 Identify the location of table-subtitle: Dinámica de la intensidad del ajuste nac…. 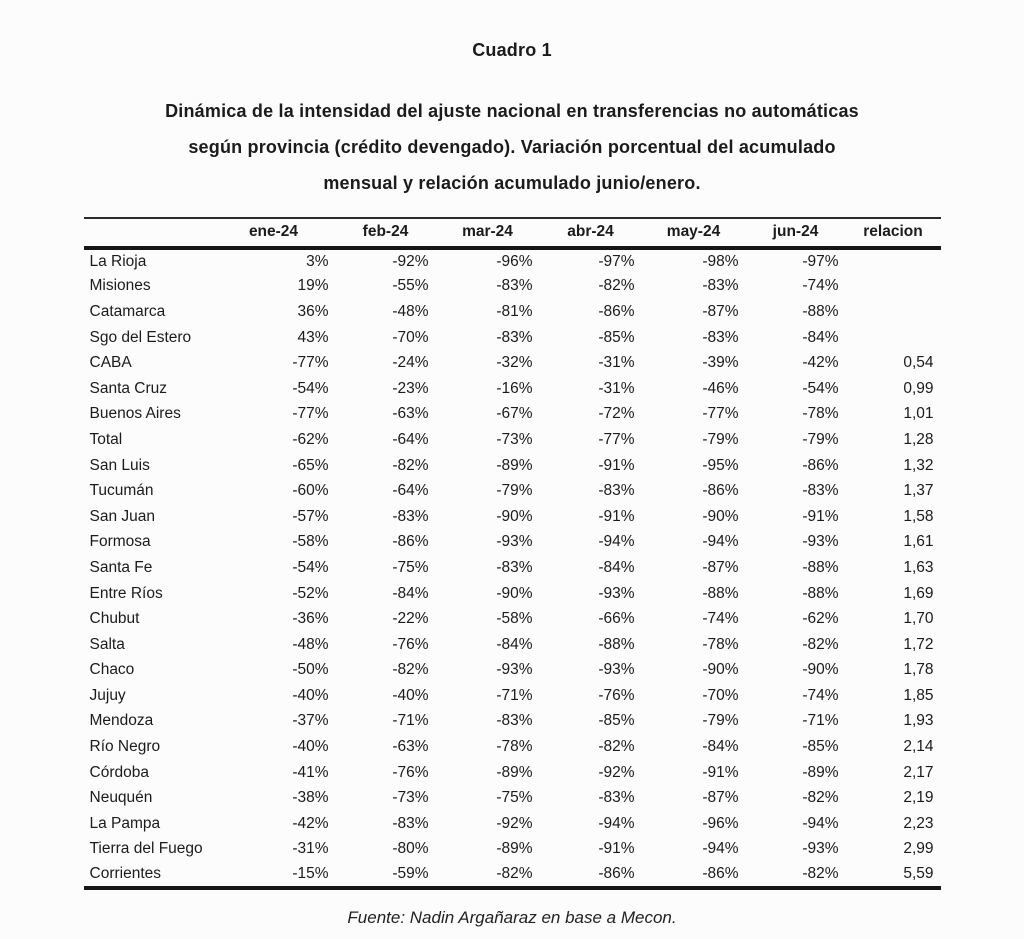
(512, 147).